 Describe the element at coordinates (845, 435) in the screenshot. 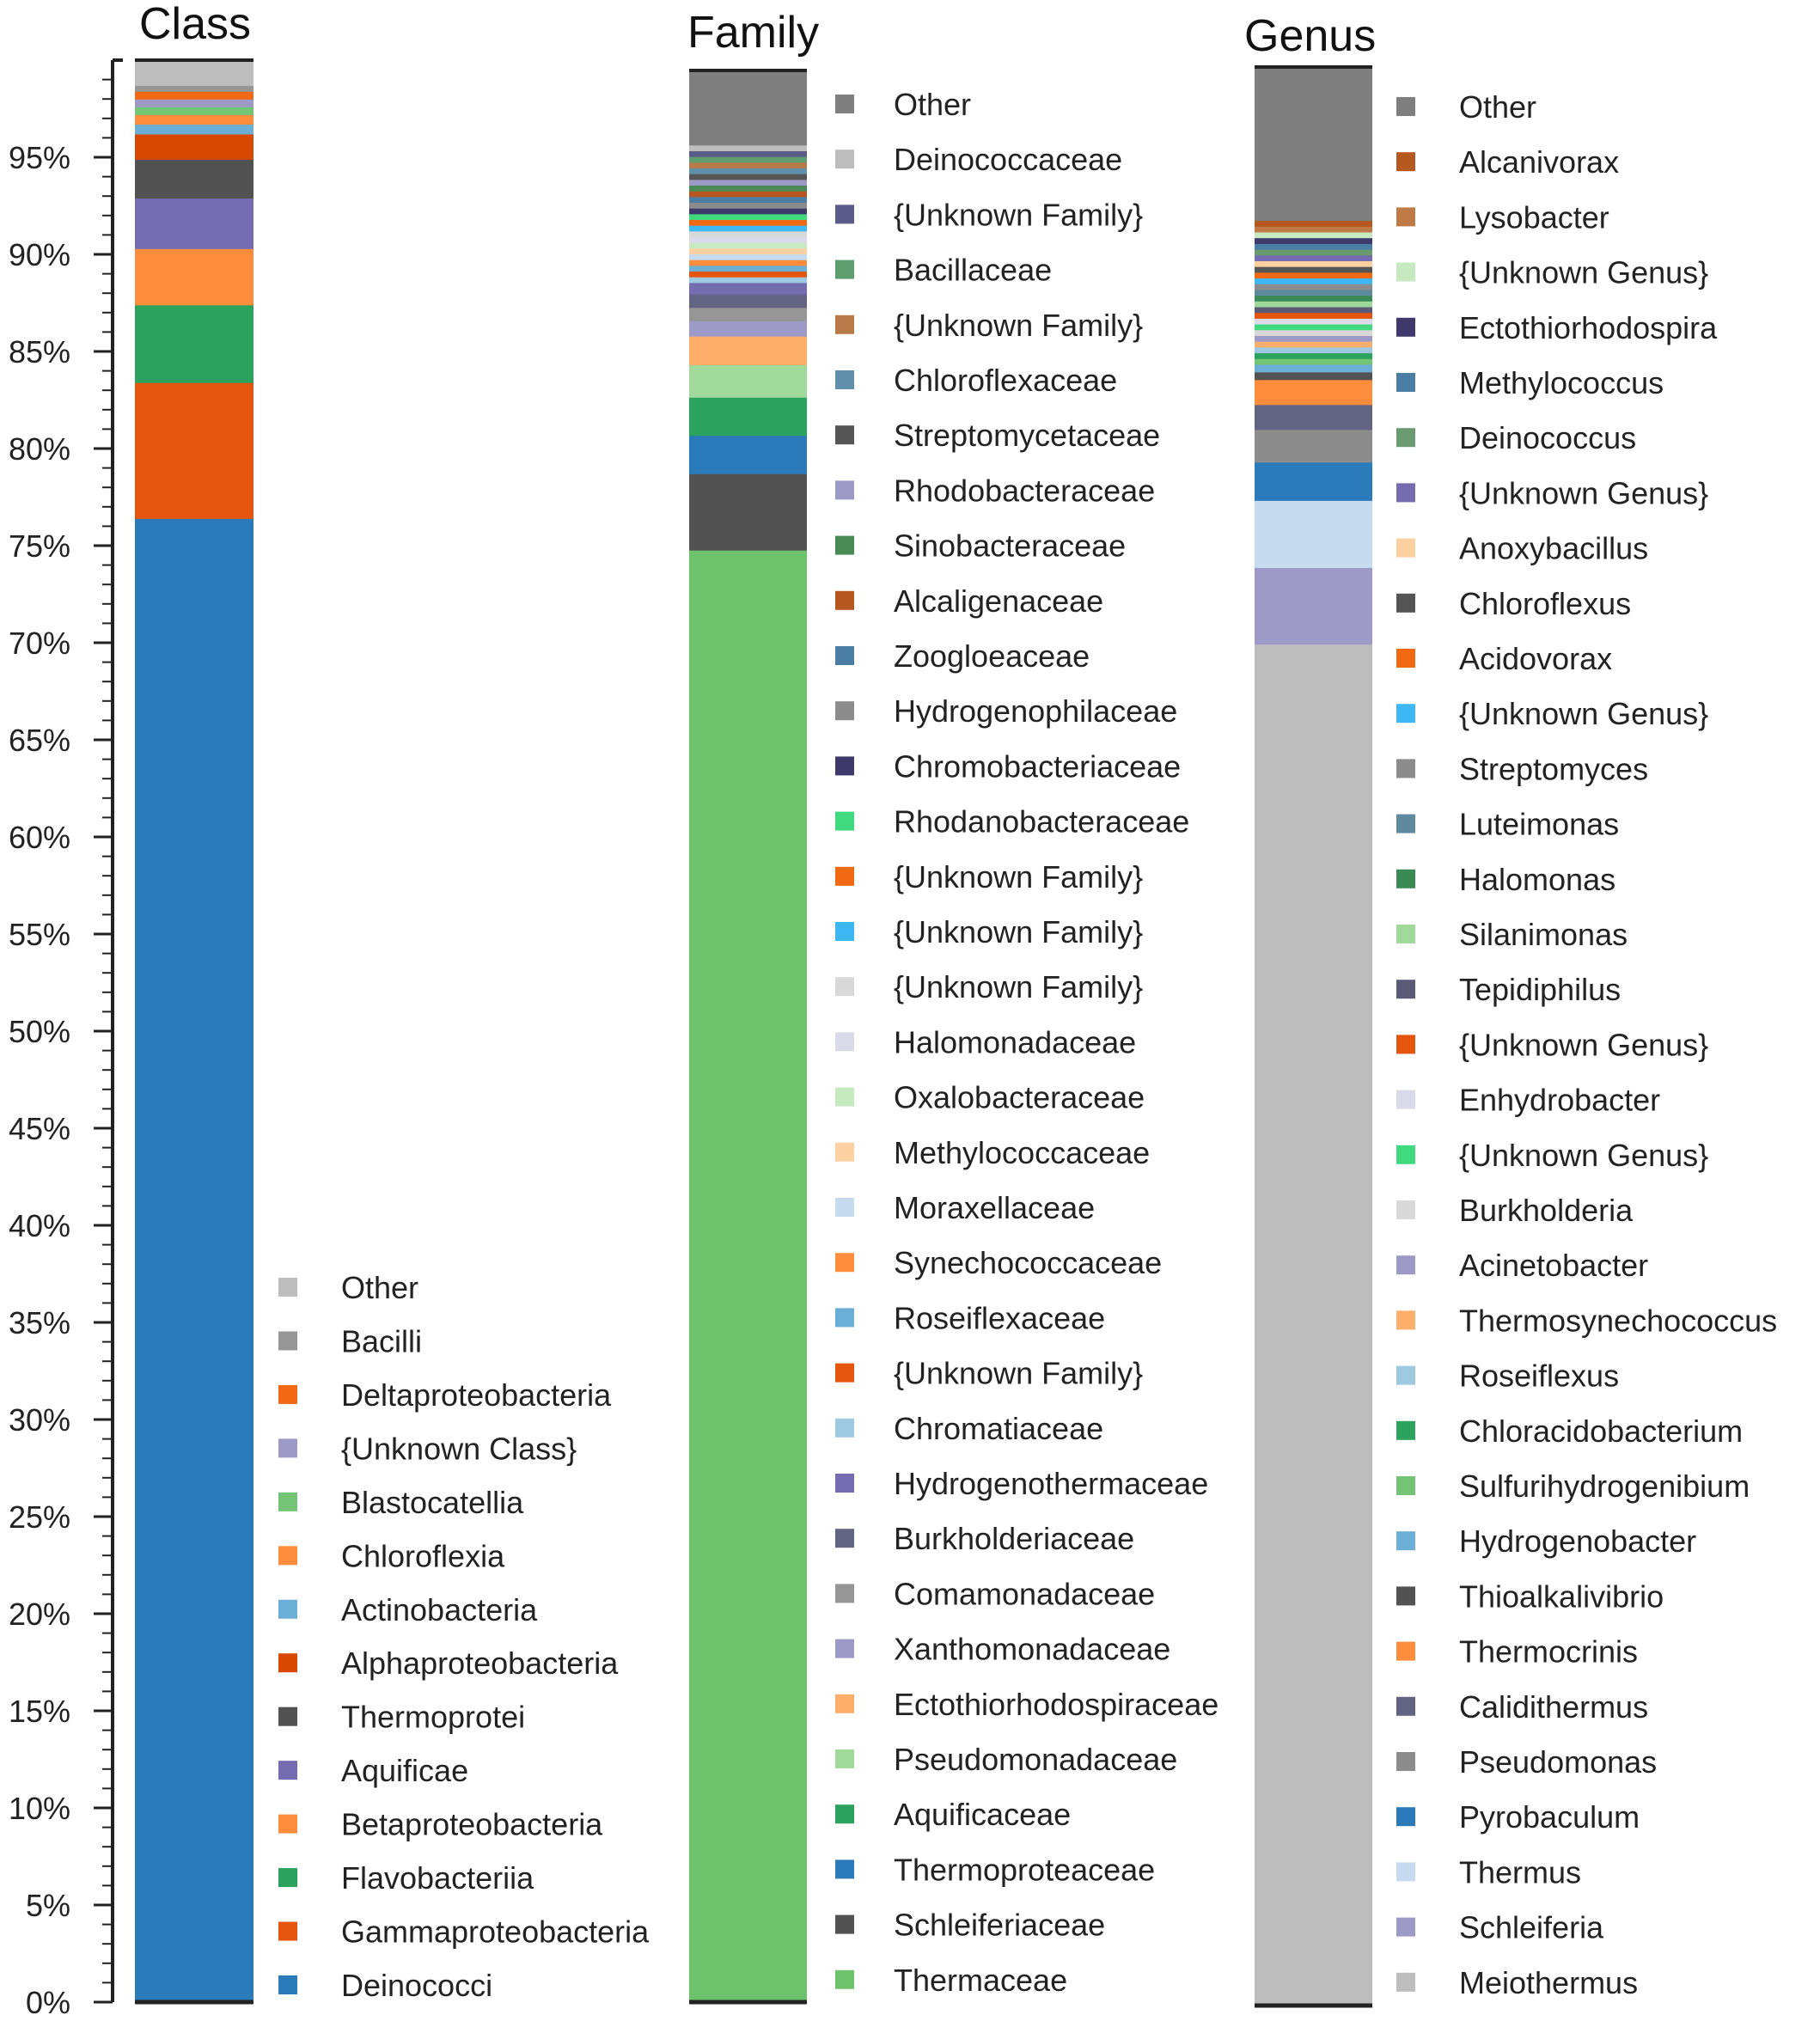

I see `legend-swatch-streptomycetaceae` at that location.